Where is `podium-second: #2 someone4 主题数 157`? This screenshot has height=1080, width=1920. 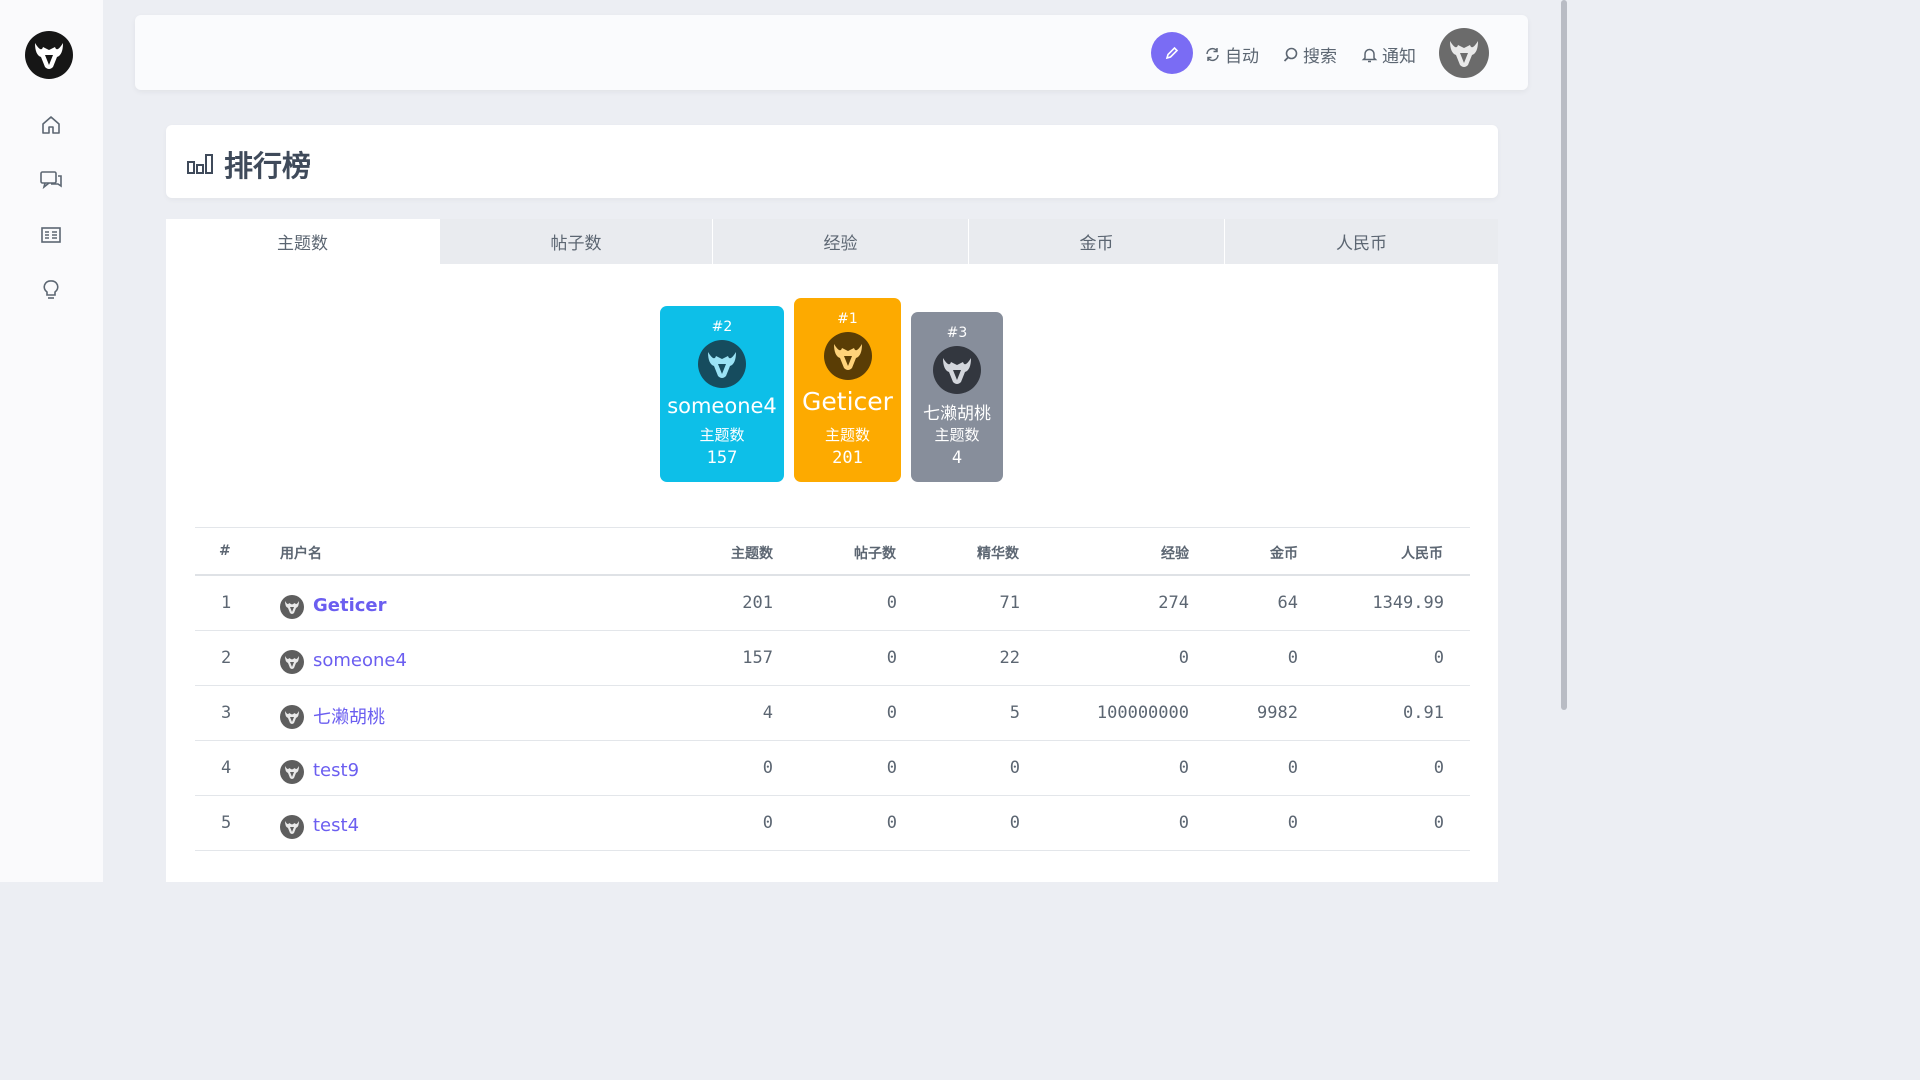
podium-second: #2 someone4 主题数 157 is located at coordinates (722, 394).